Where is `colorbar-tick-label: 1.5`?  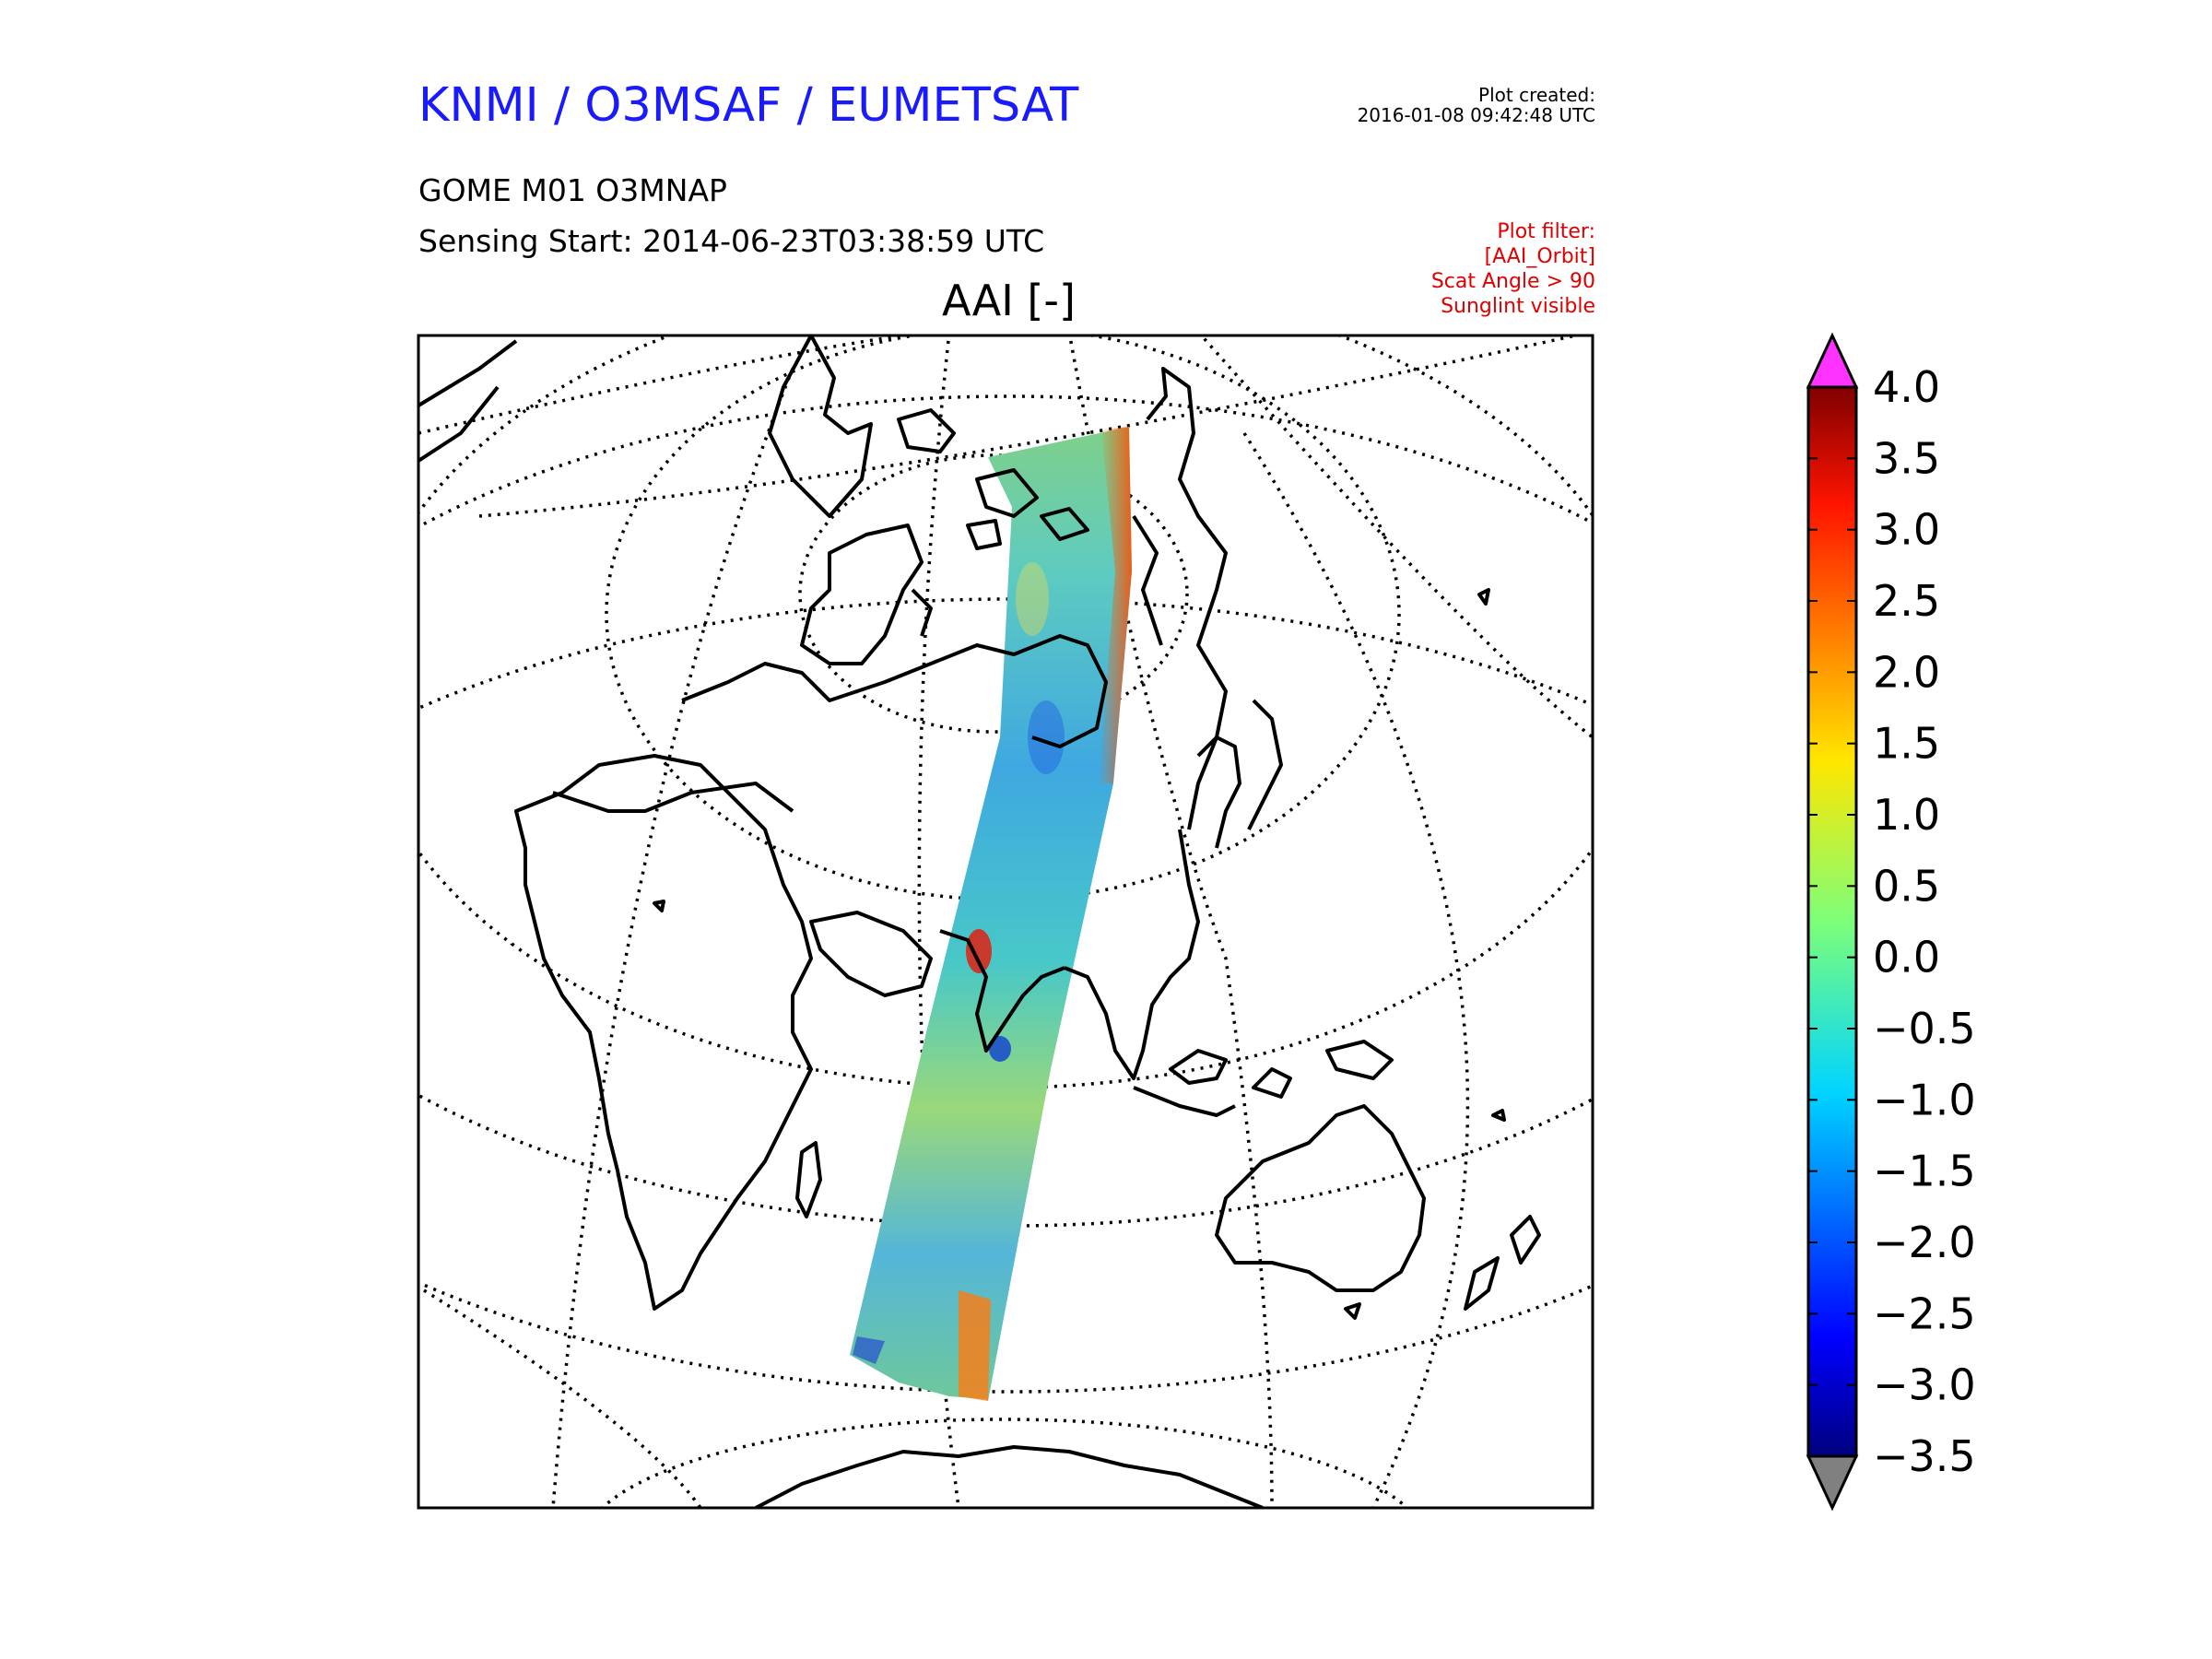 colorbar-tick-label: 1.5 is located at coordinates (1906, 744).